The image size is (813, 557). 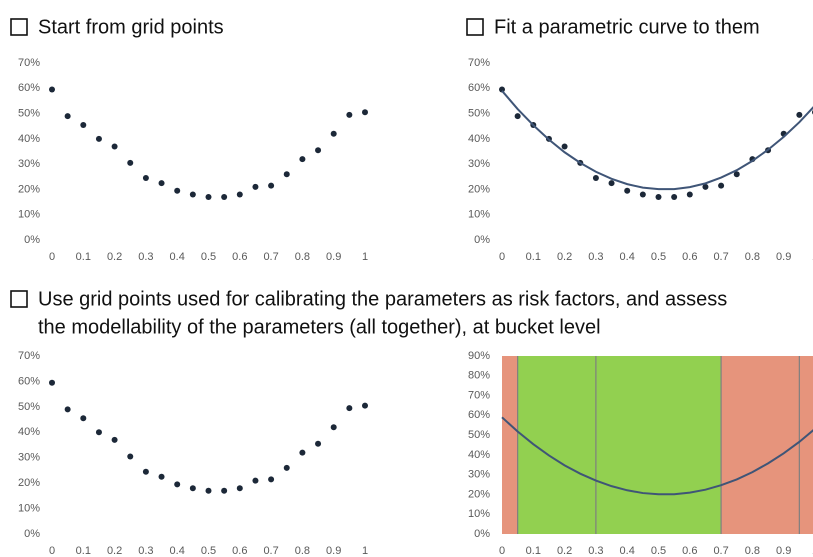 I want to click on x-tick-label: 0.9, so click(x=783, y=551).